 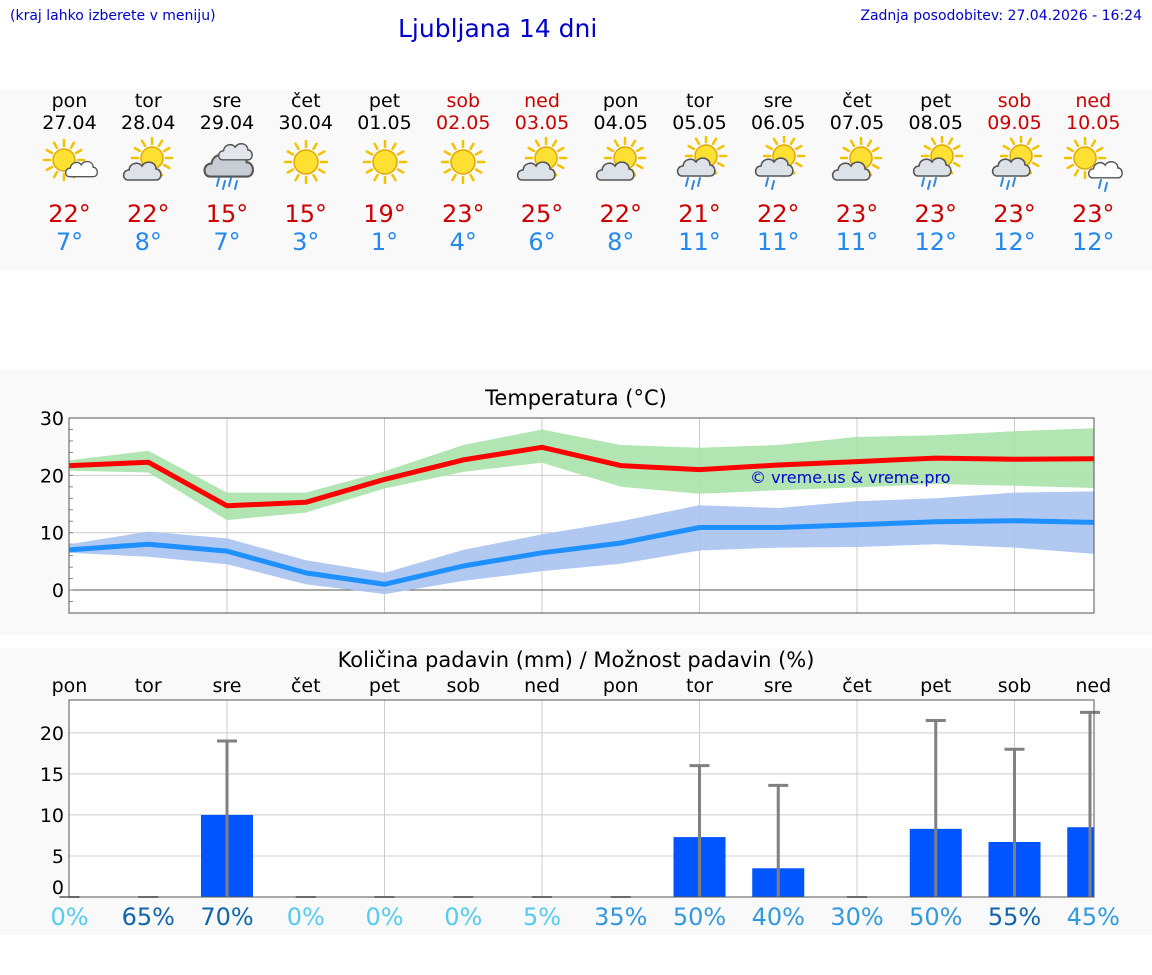 What do you see at coordinates (148, 123) in the screenshot?
I see `day-date: 28.04` at bounding box center [148, 123].